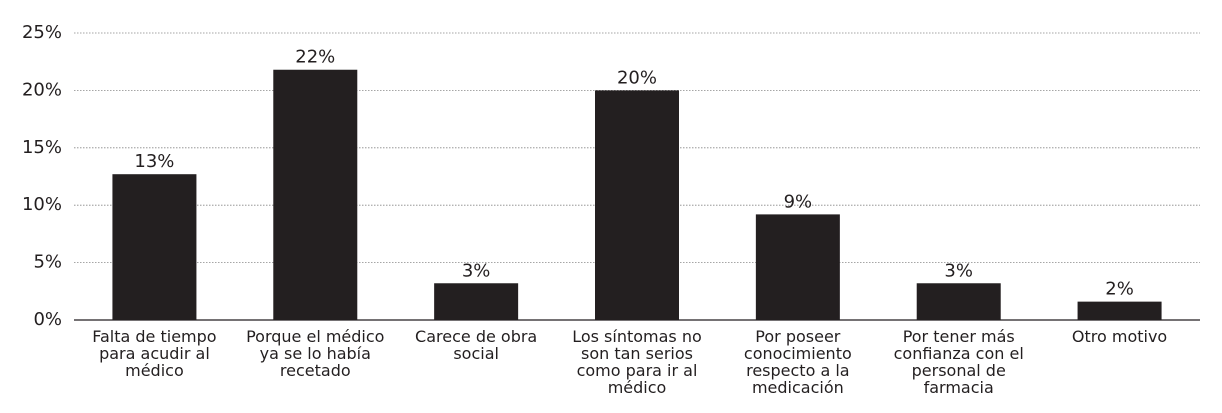  I want to click on value-label: 2%, so click(1119, 289).